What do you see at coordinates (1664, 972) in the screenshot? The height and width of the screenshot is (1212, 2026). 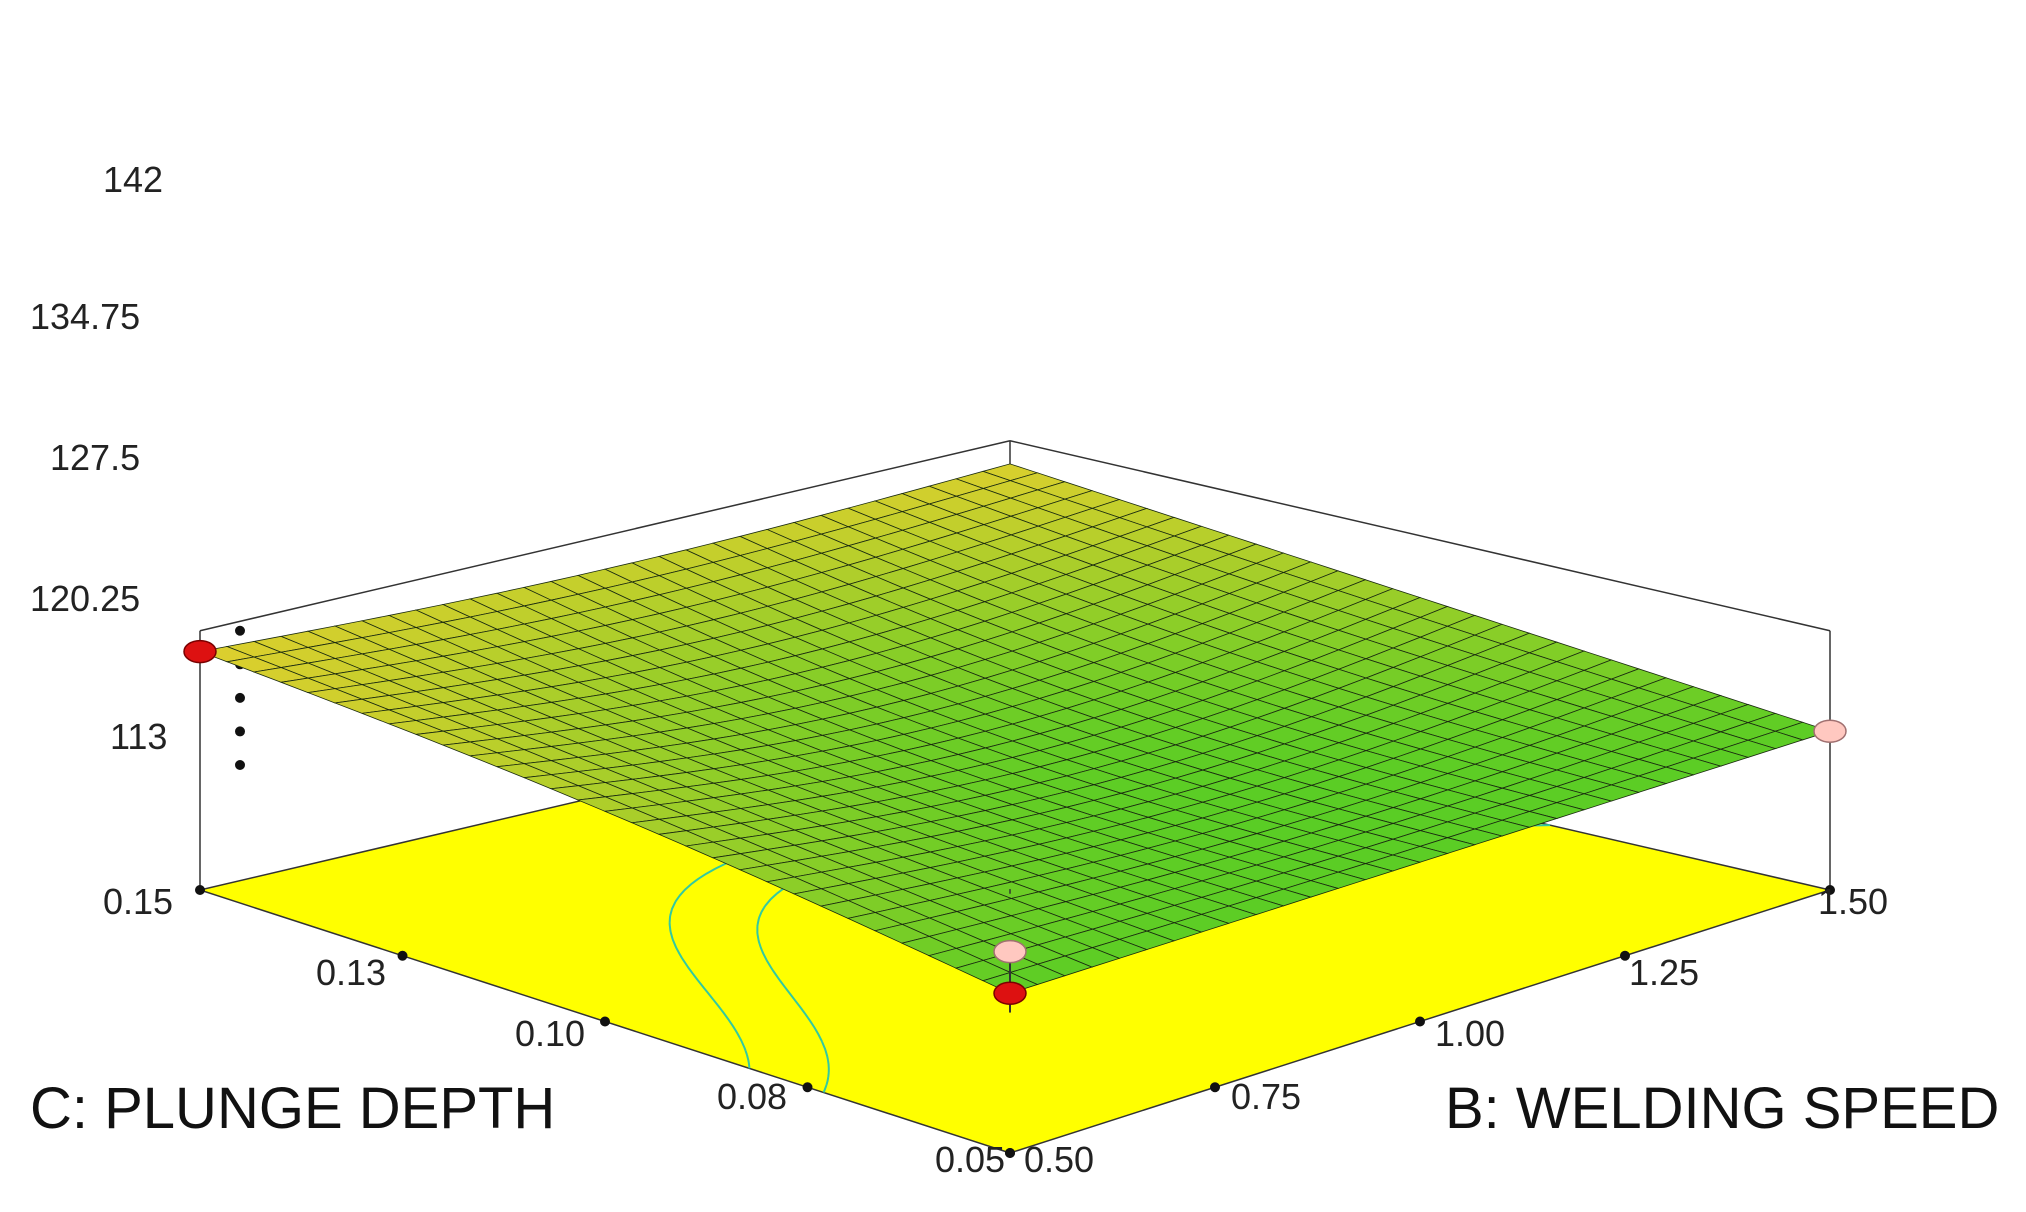 I see `welding-speed-tick-1-25: 1.25` at bounding box center [1664, 972].